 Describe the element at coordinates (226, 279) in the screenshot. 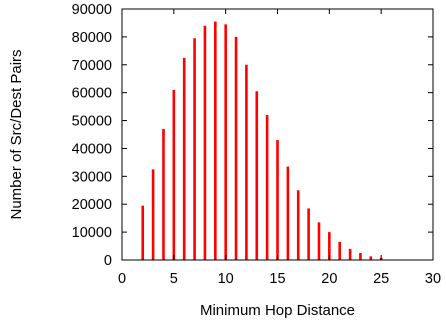

I see `x-tick-label: 10` at that location.